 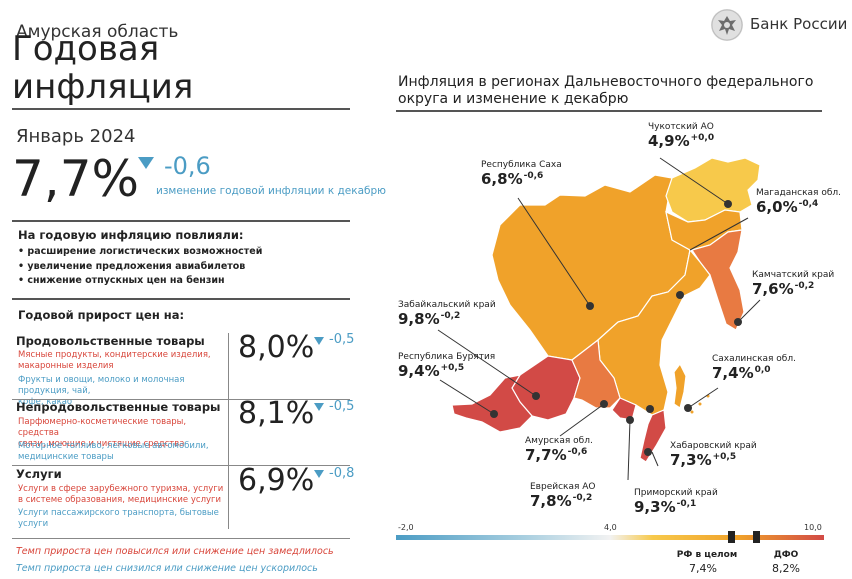 What do you see at coordinates (181, 399) in the screenshot?
I see `category-divider` at bounding box center [181, 399].